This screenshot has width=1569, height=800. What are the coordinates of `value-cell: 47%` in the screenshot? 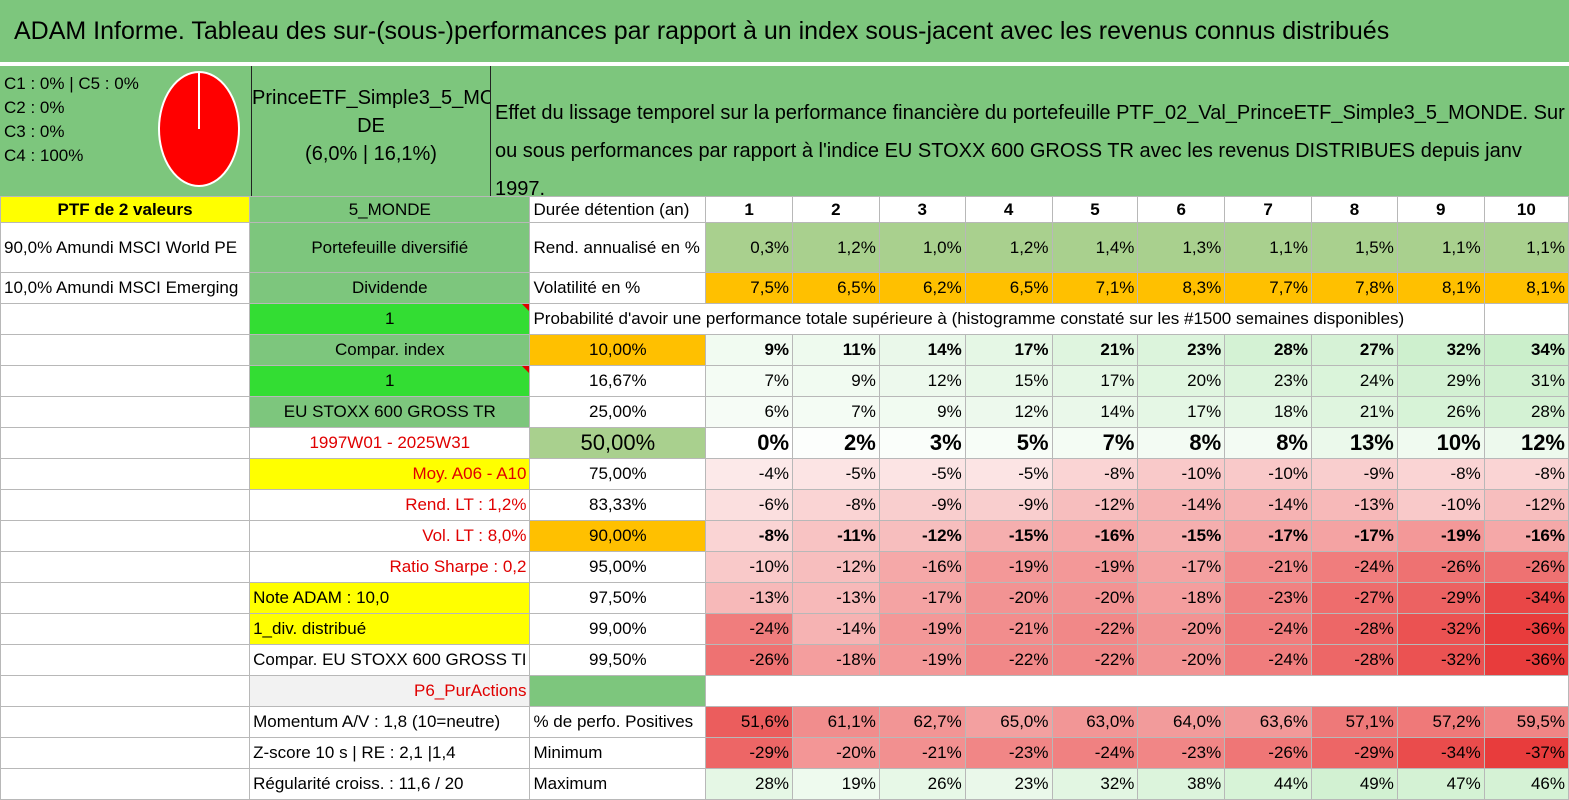 It's located at (1440, 784).